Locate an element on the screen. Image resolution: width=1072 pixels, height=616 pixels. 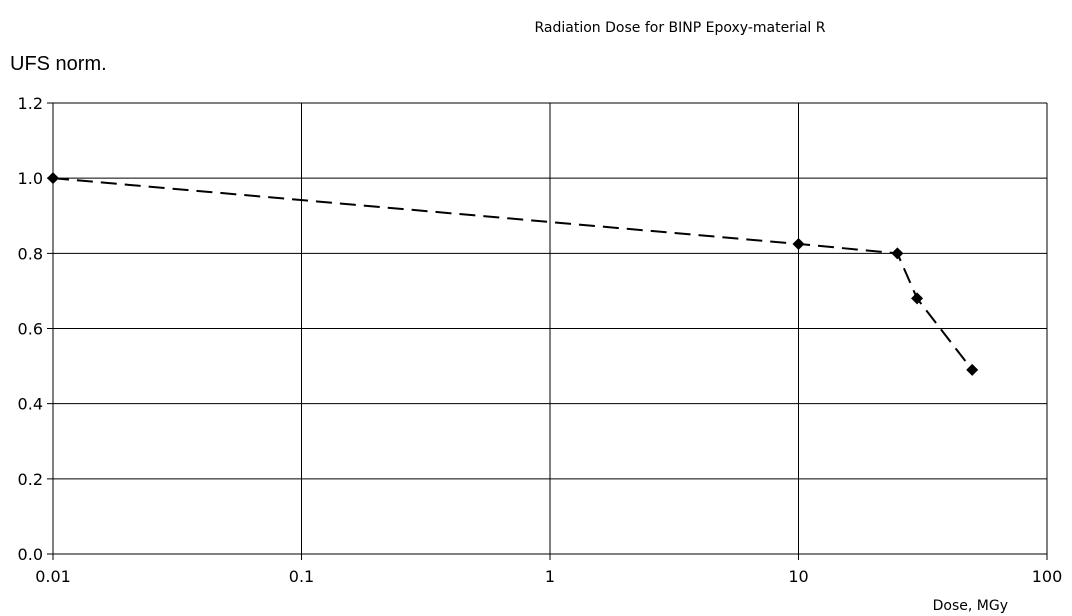
chart-title: Radiation Dose for BINP Epoxy-material R is located at coordinates (680, 28).